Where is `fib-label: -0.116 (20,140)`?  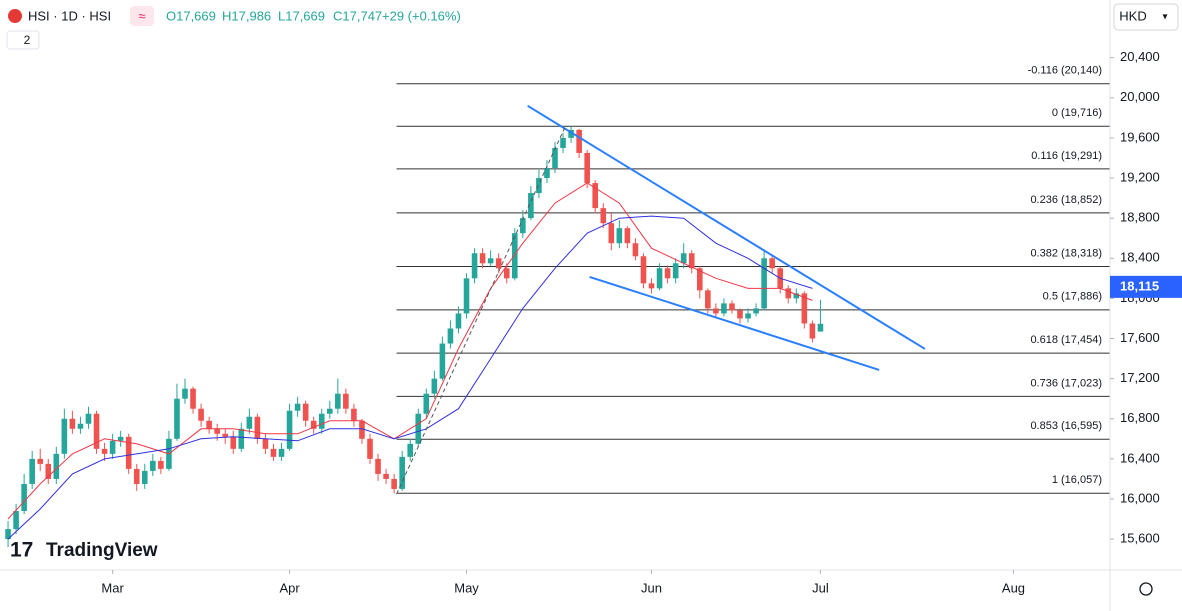
fib-label: -0.116 (20,140) is located at coordinates (1065, 71).